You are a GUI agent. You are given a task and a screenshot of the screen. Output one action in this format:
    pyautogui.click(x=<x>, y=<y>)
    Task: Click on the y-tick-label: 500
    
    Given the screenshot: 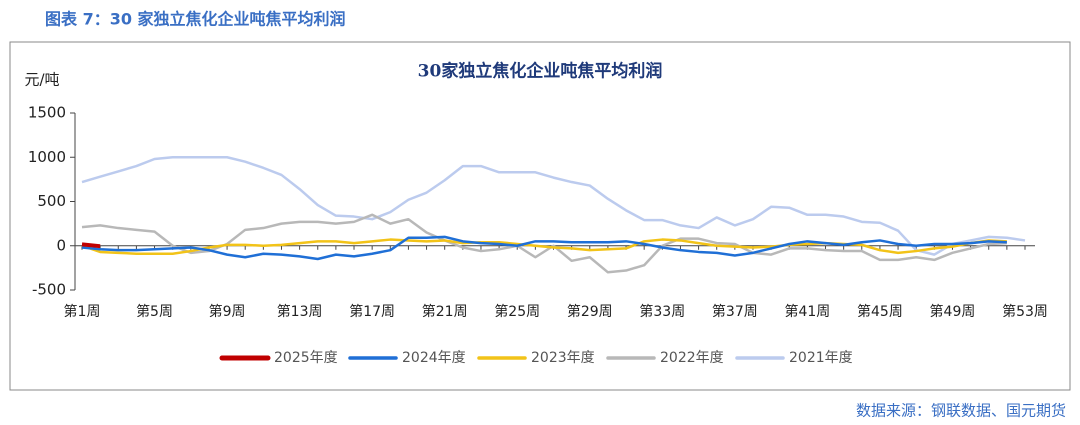 What is the action you would take?
    pyautogui.click(x=51, y=201)
    